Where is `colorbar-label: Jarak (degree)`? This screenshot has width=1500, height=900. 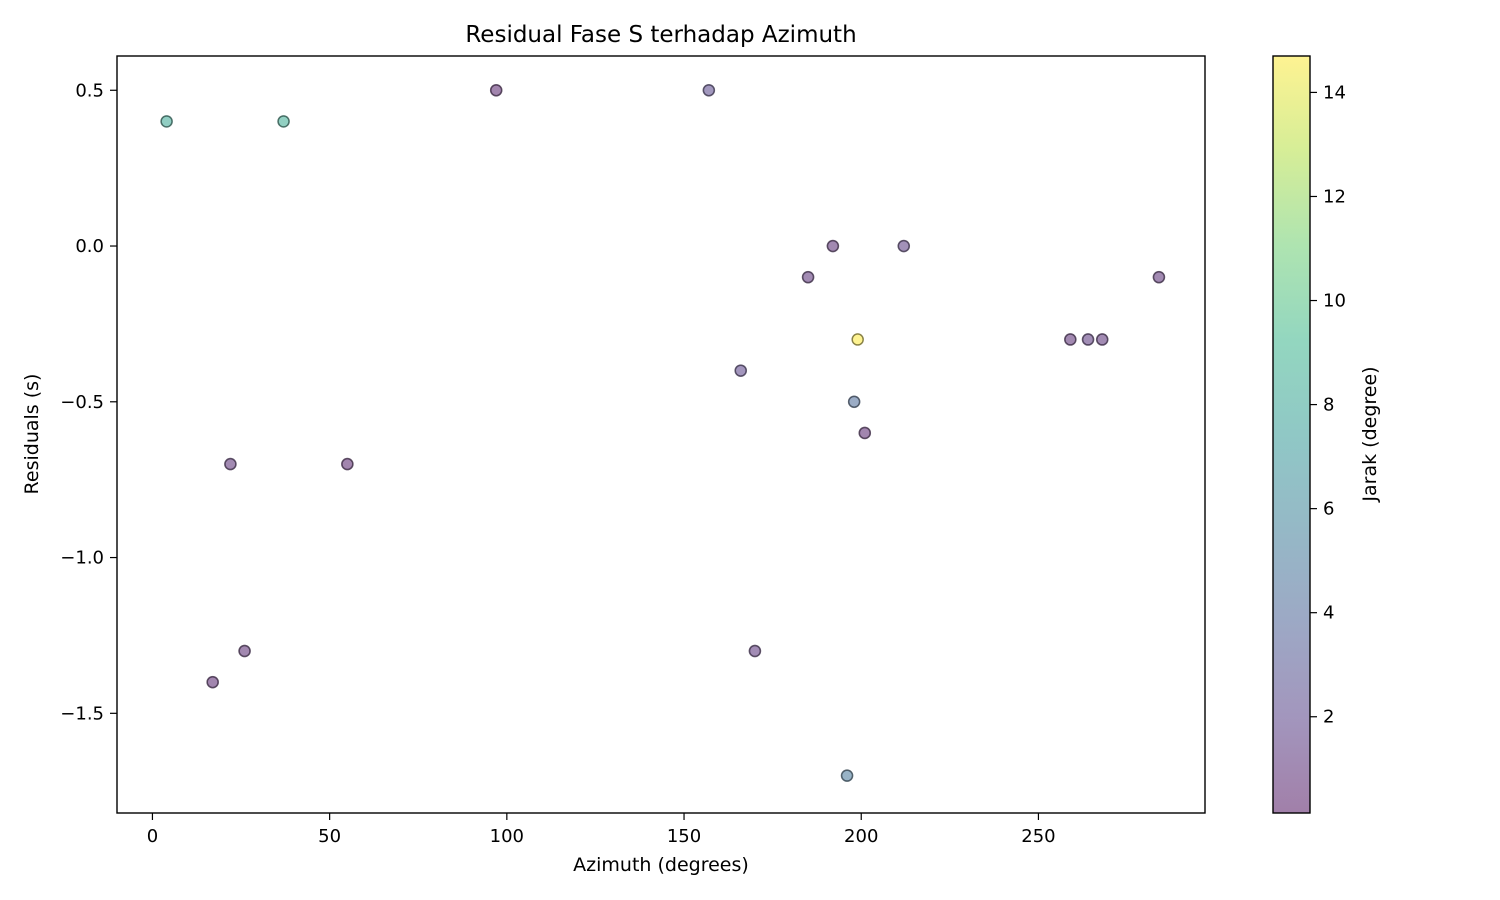 colorbar-label: Jarak (degree) is located at coordinates (1370, 434).